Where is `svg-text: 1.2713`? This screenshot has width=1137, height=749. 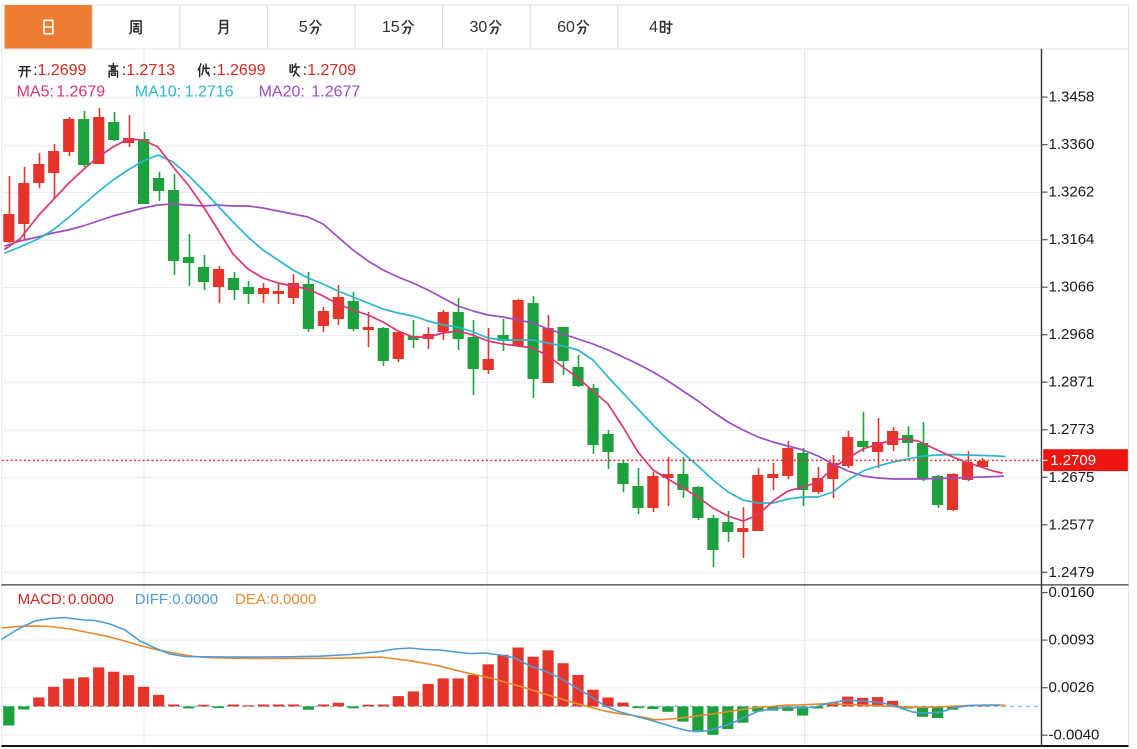 svg-text: 1.2713 is located at coordinates (150, 70).